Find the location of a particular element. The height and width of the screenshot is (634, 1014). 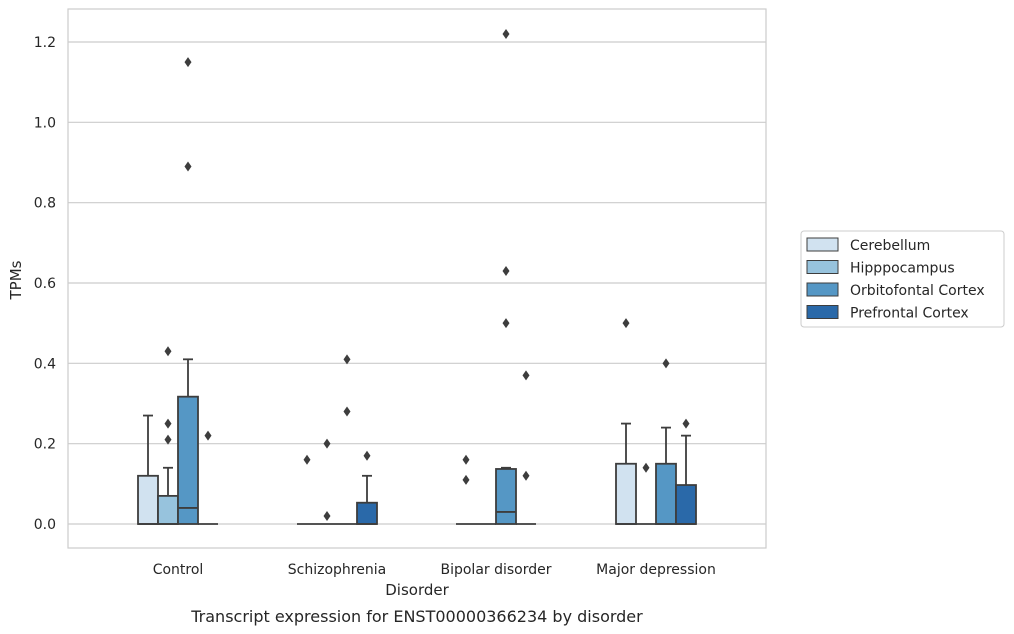

x-axis-label: Disorder is located at coordinates (417, 590).